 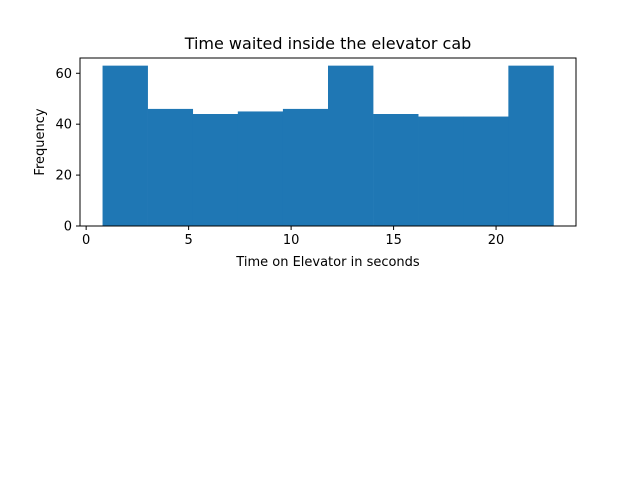 What do you see at coordinates (291, 240) in the screenshot?
I see `x-tick-label: 10` at bounding box center [291, 240].